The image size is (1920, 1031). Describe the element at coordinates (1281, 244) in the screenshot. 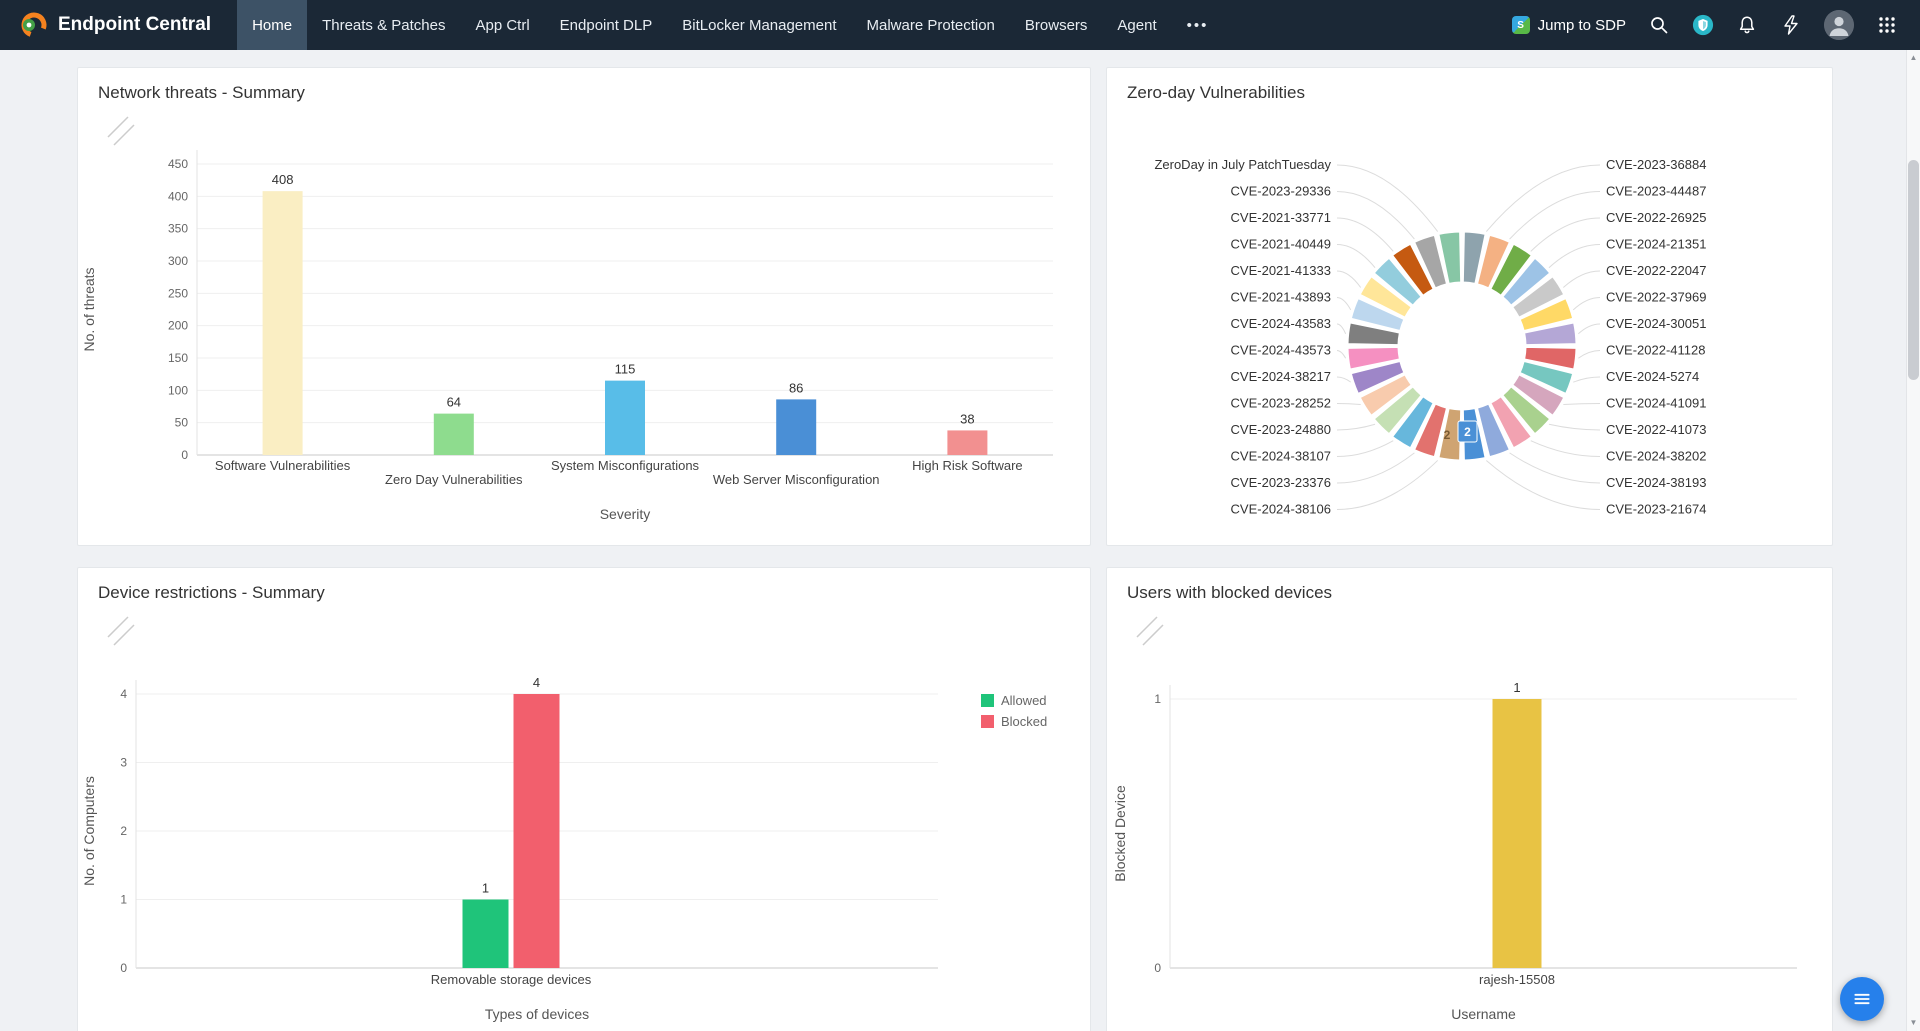

I see `svg-text: CVE-2021-40449` at that location.